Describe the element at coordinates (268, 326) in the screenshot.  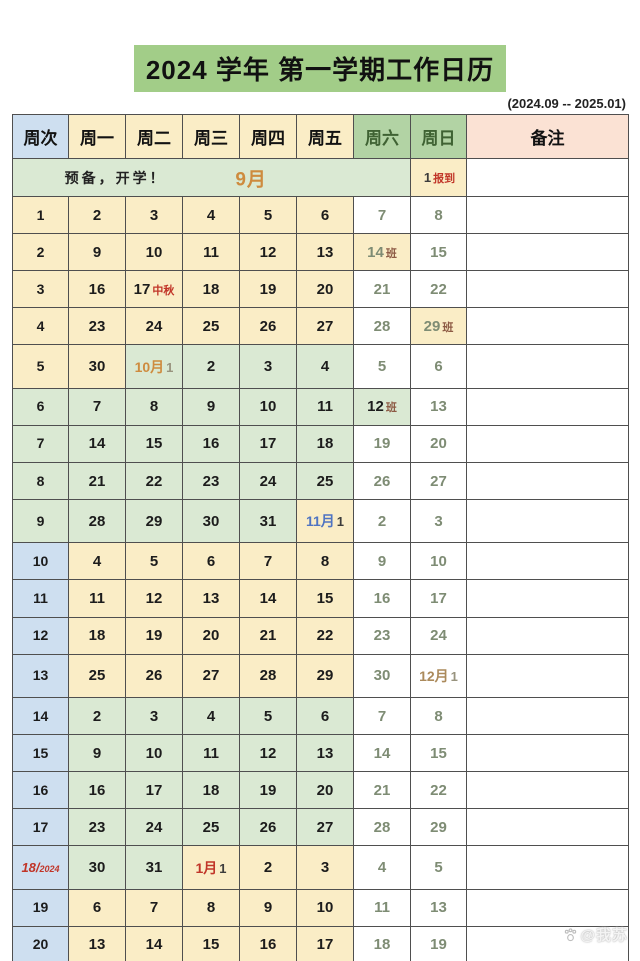
I see `day-cell: 26` at that location.